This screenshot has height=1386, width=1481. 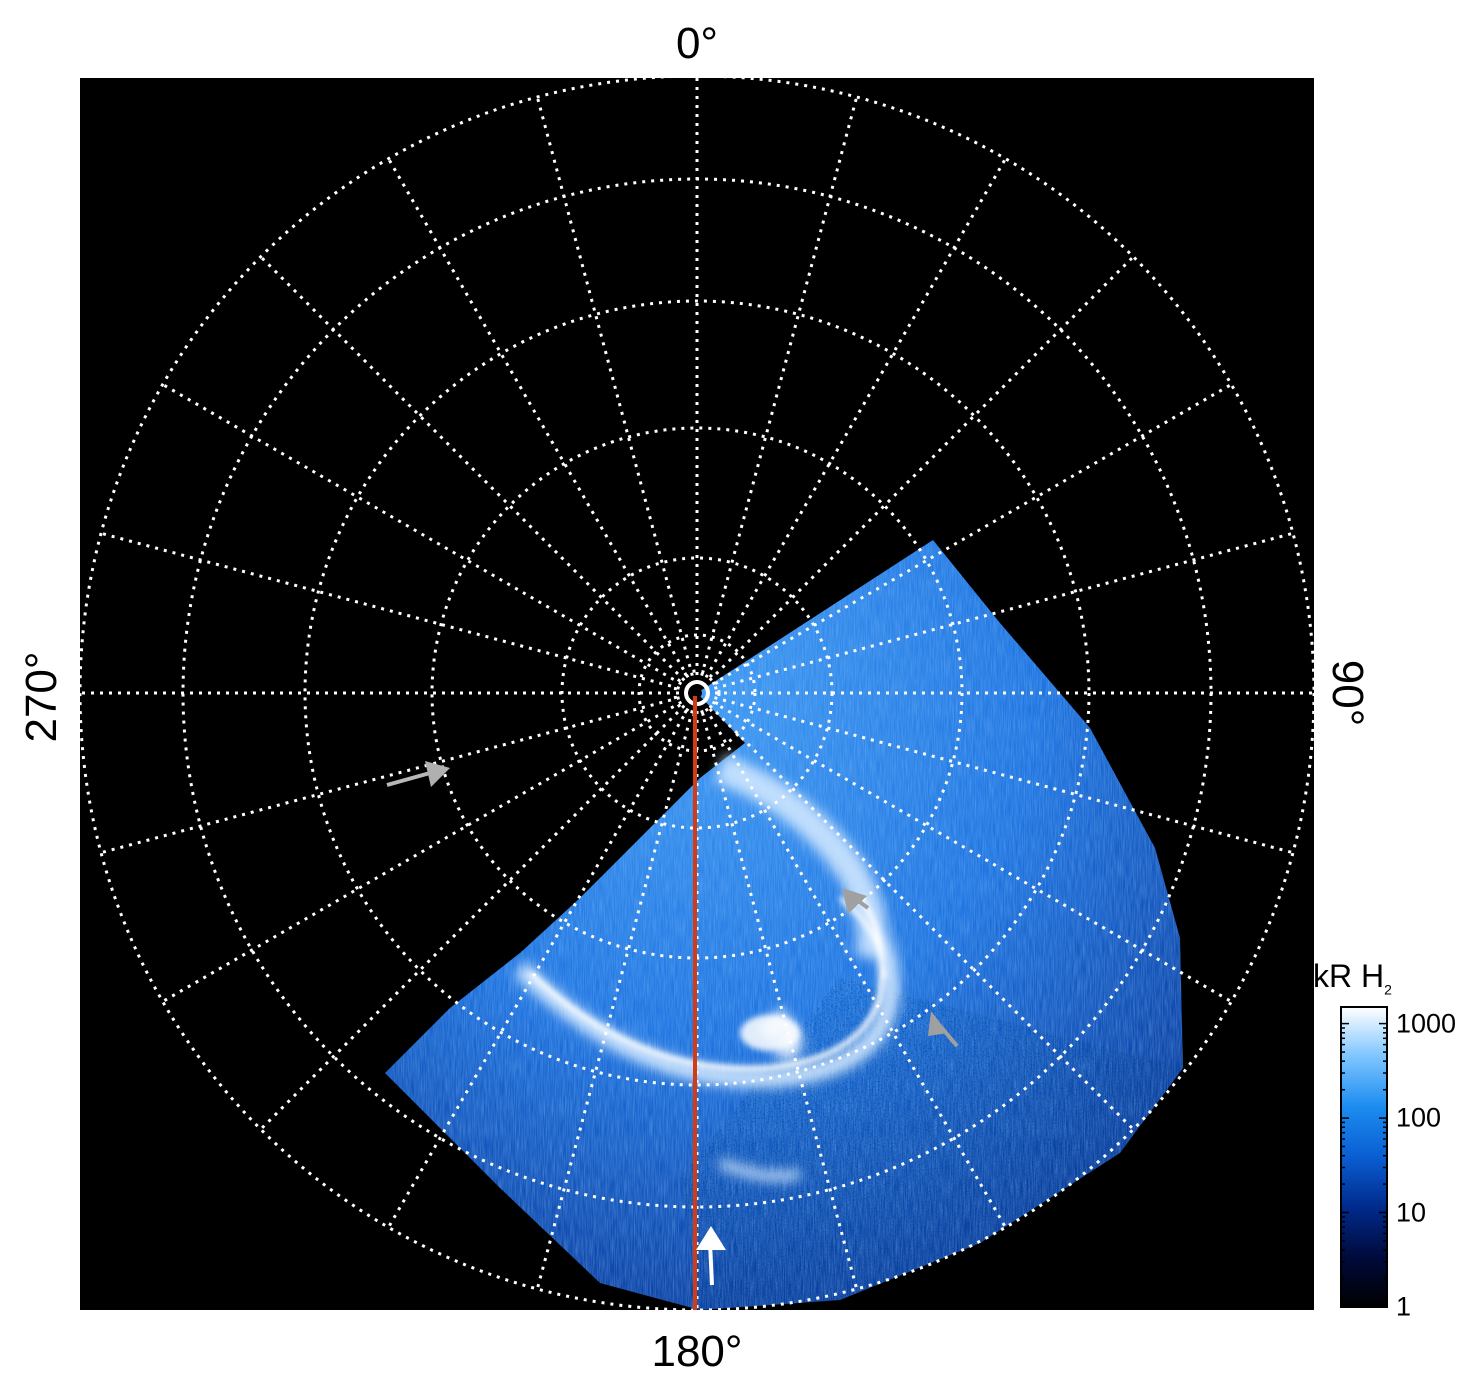 What do you see at coordinates (1426, 1023) in the screenshot?
I see `colorbar-tick-label: 1000` at bounding box center [1426, 1023].